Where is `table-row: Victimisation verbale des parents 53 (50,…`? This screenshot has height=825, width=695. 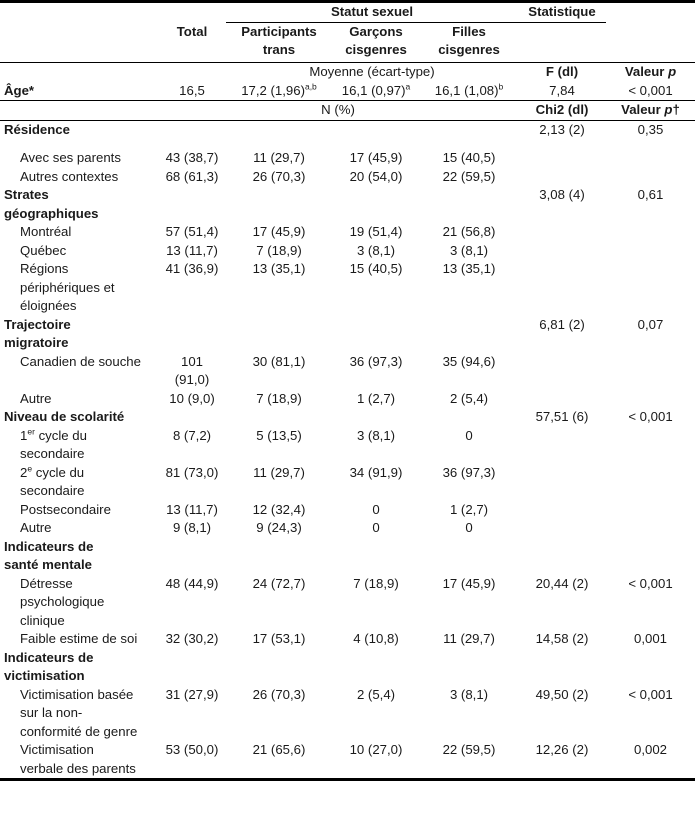
table-row: Victimisation verbale des parents 53 (50,… is located at coordinates (347, 760).